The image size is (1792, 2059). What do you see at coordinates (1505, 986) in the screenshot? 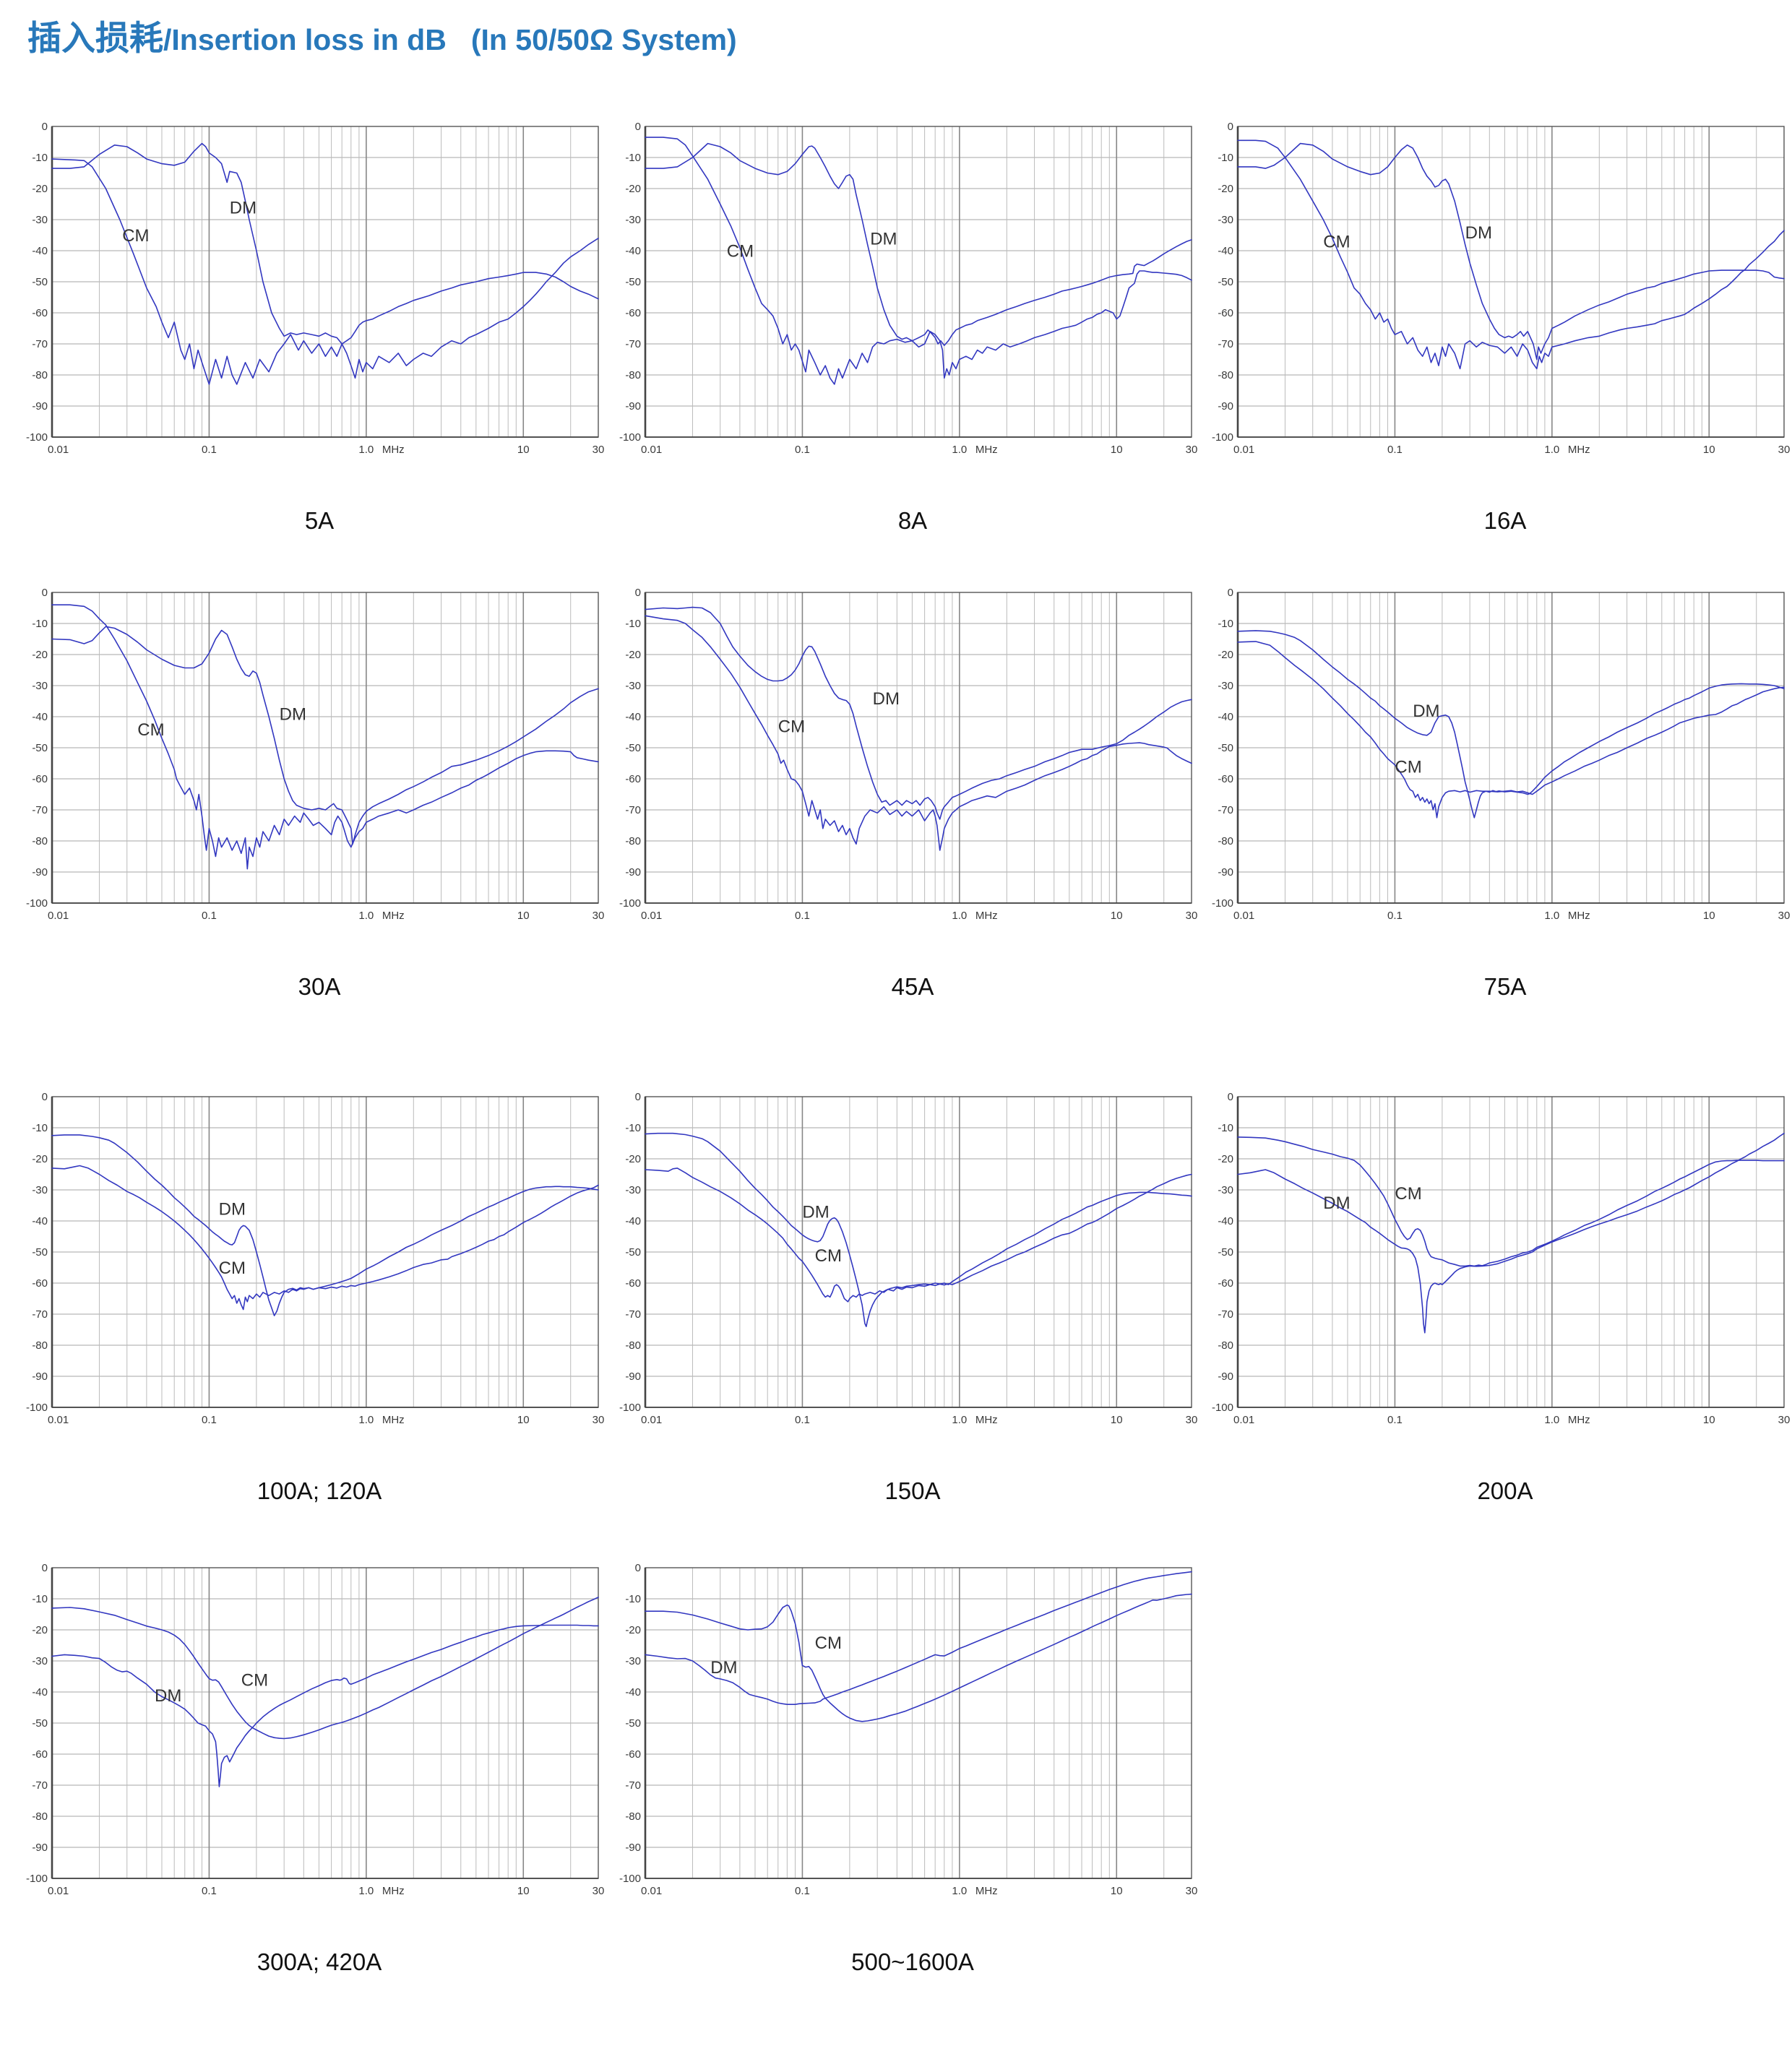
I see `chart-caption-75a: 75A` at bounding box center [1505, 986].